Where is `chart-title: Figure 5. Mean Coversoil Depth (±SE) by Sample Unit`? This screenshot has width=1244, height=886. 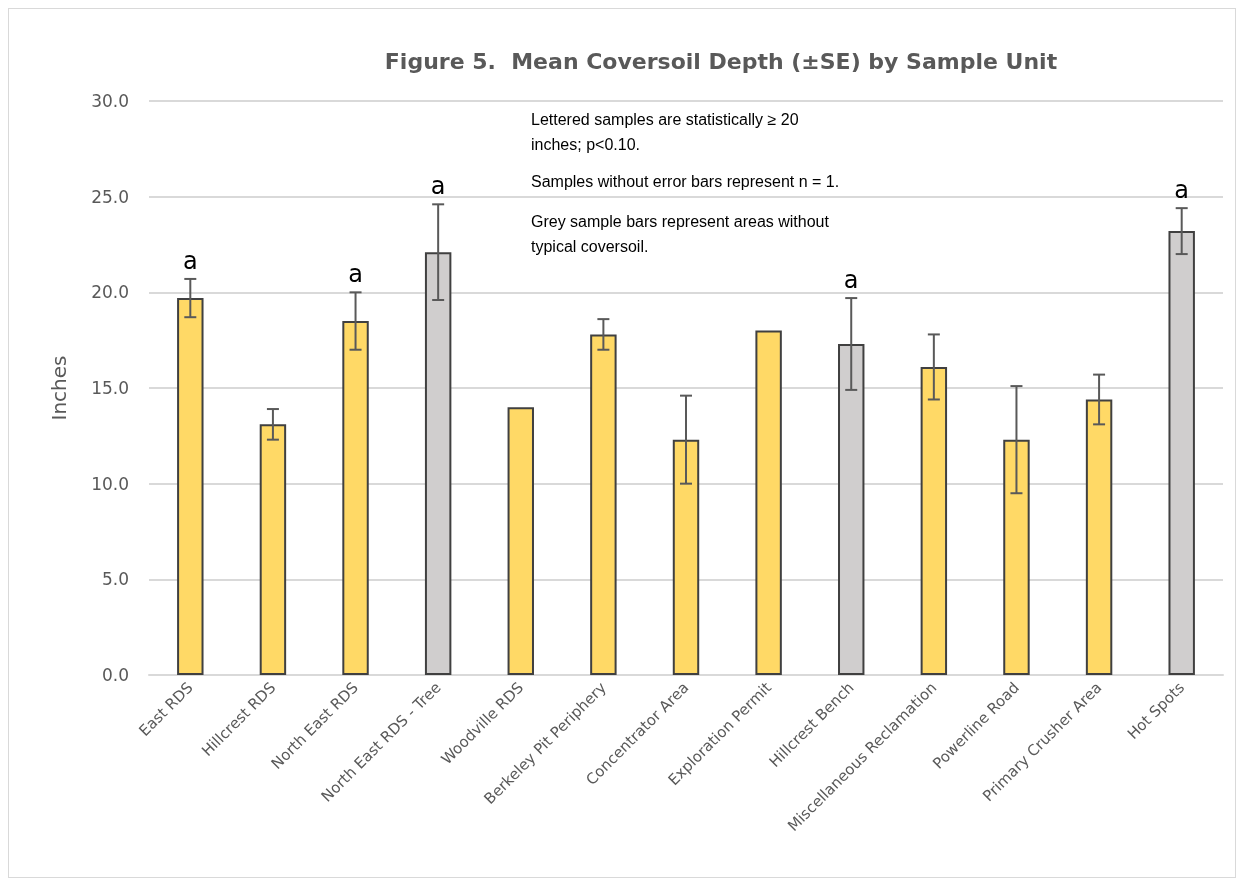
chart-title: Figure 5. Mean Coversoil Depth (±SE) by Sample Unit is located at coordinates (721, 61).